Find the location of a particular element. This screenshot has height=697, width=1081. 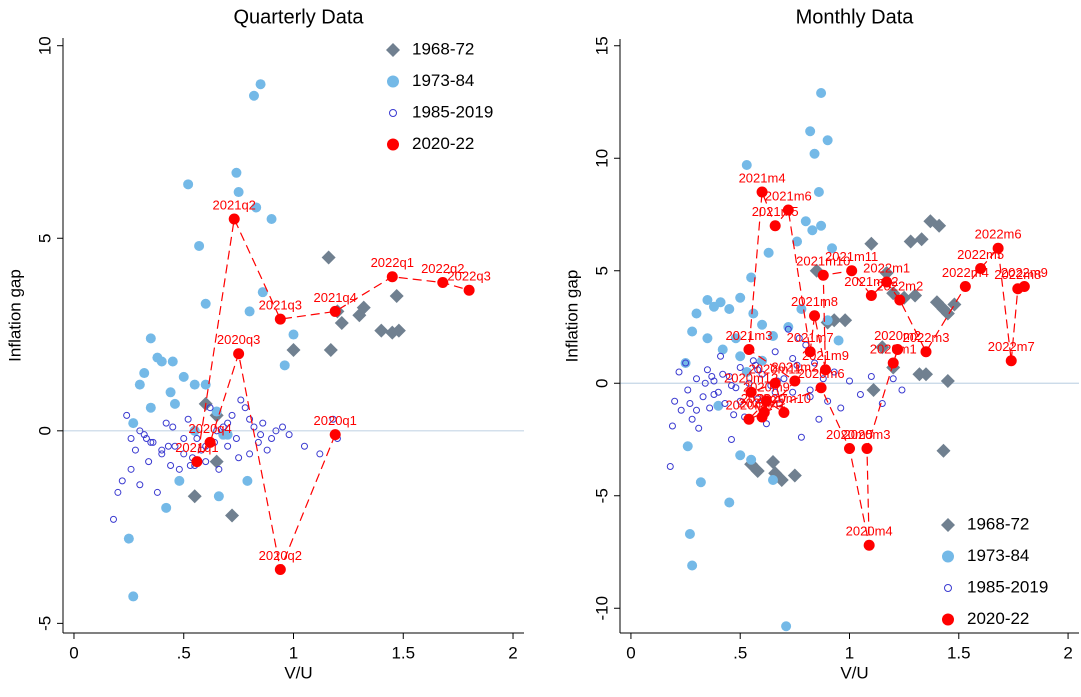

legend-label: 2020-22 is located at coordinates (443, 143).